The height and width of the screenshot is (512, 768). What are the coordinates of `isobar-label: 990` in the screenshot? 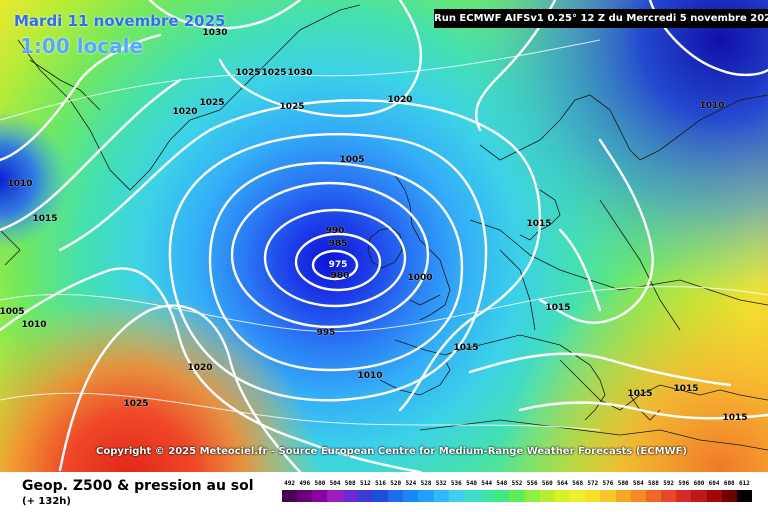 It's located at (335, 231).